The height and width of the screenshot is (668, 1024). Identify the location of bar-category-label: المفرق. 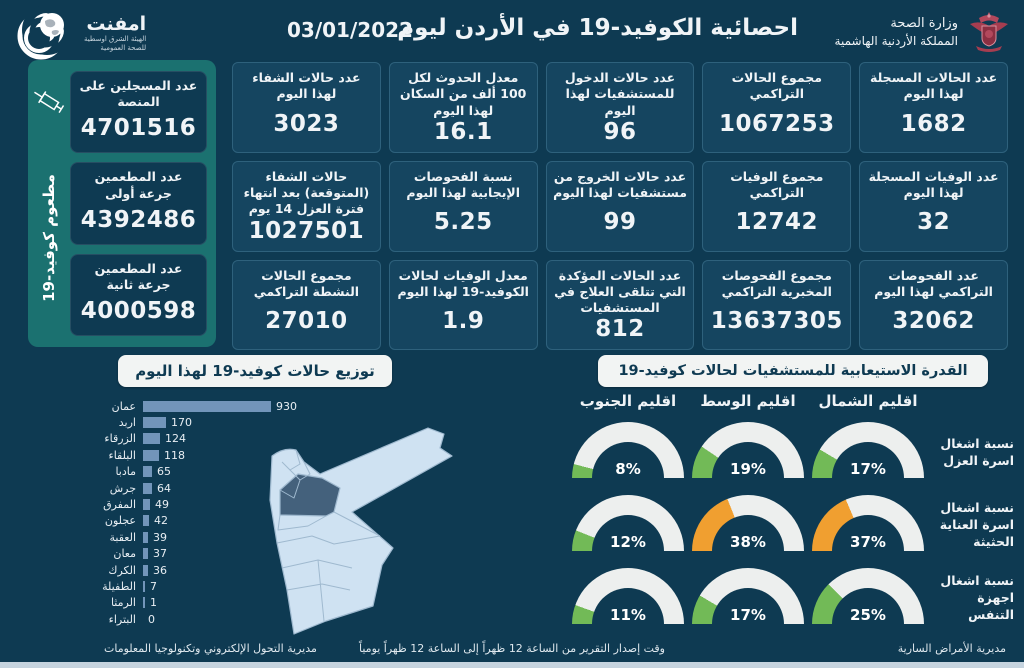
(119, 505).